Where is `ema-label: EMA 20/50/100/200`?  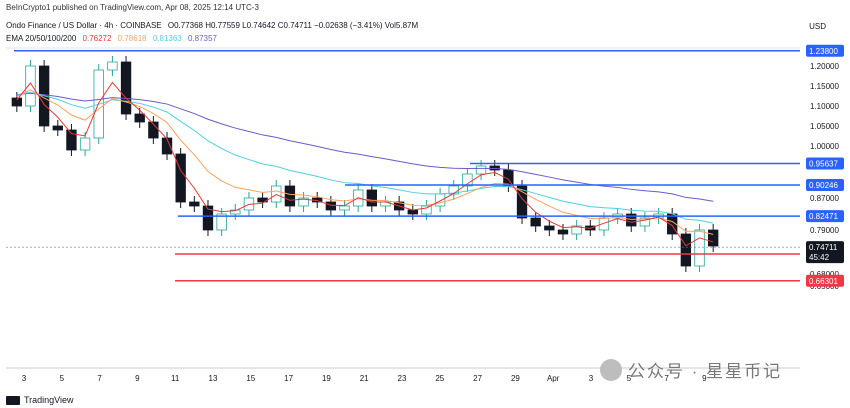 ema-label: EMA 20/50/100/200 is located at coordinates (41, 38).